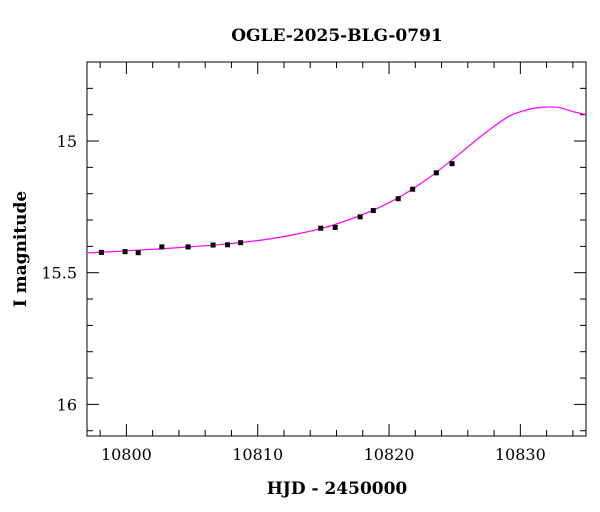 The image size is (600, 512). What do you see at coordinates (67, 141) in the screenshot?
I see `y-tick-label: 15` at bounding box center [67, 141].